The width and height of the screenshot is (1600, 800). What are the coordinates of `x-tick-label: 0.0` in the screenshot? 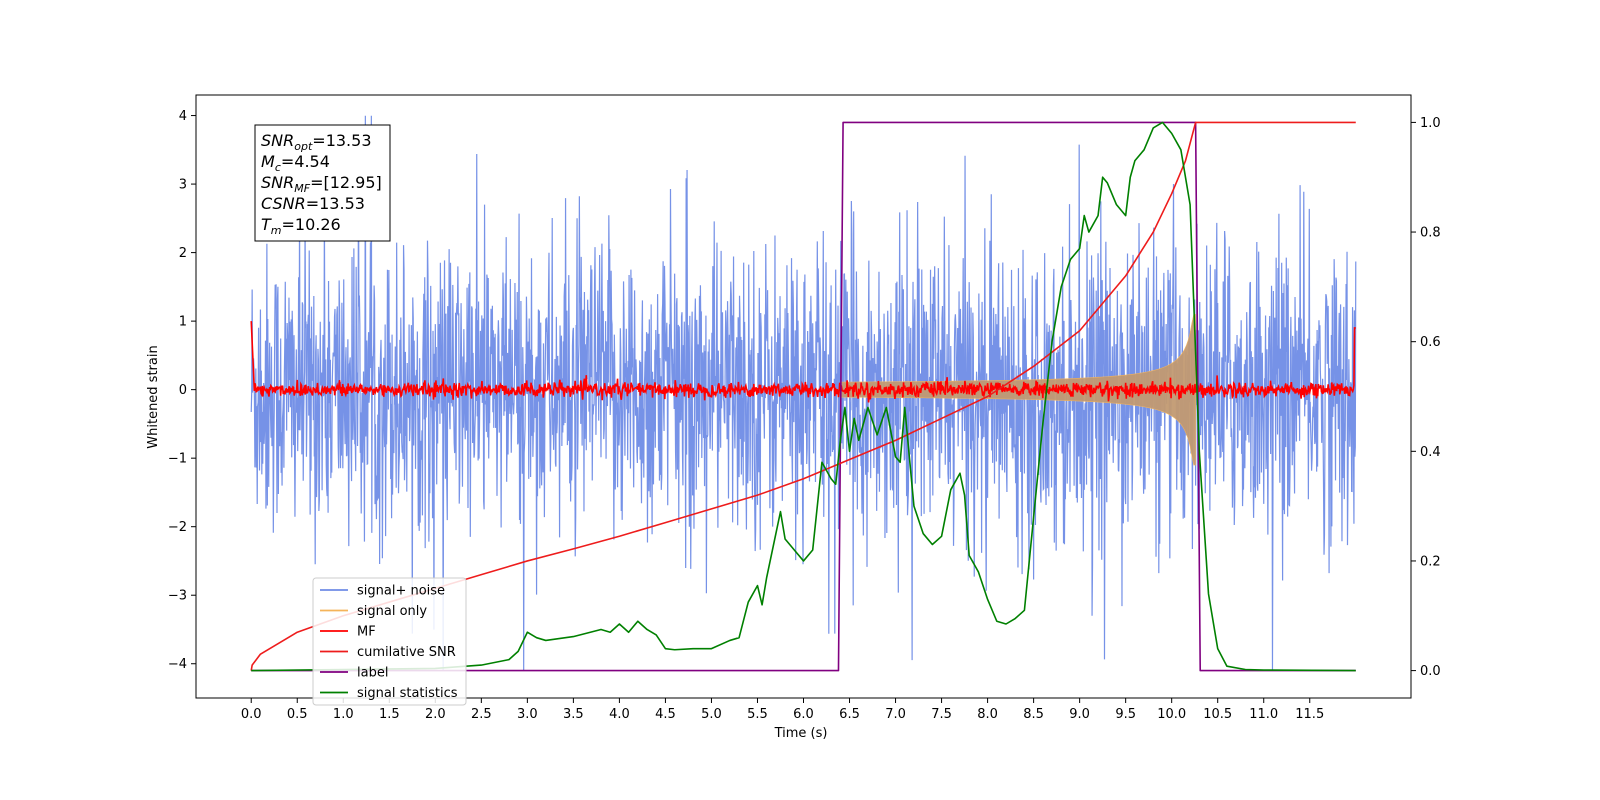 It's located at (251, 714).